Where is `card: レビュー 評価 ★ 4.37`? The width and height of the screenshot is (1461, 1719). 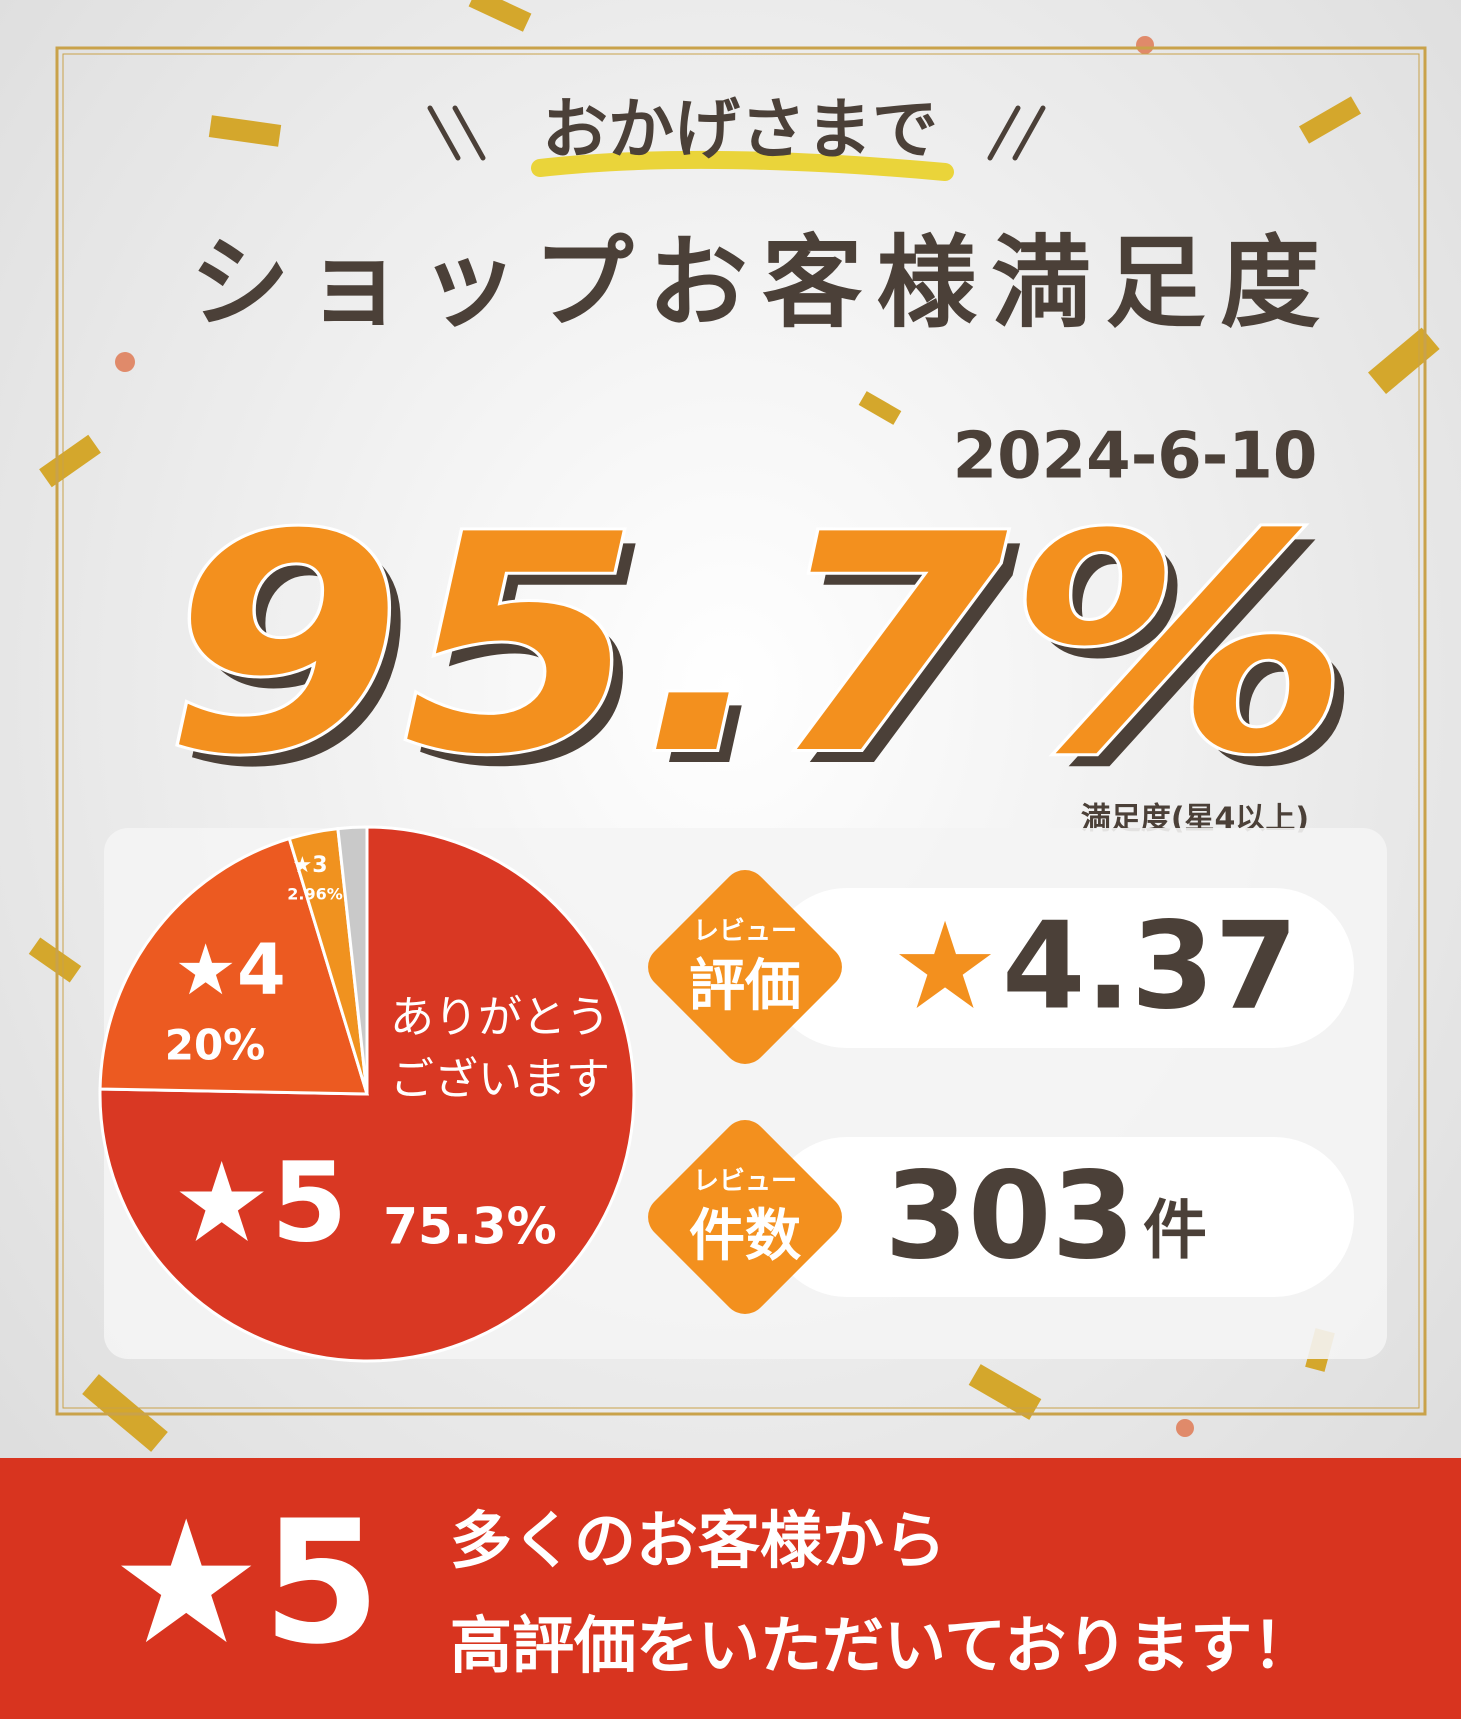 card: レビュー 評価 ★ 4.37 is located at coordinates (1001, 967).